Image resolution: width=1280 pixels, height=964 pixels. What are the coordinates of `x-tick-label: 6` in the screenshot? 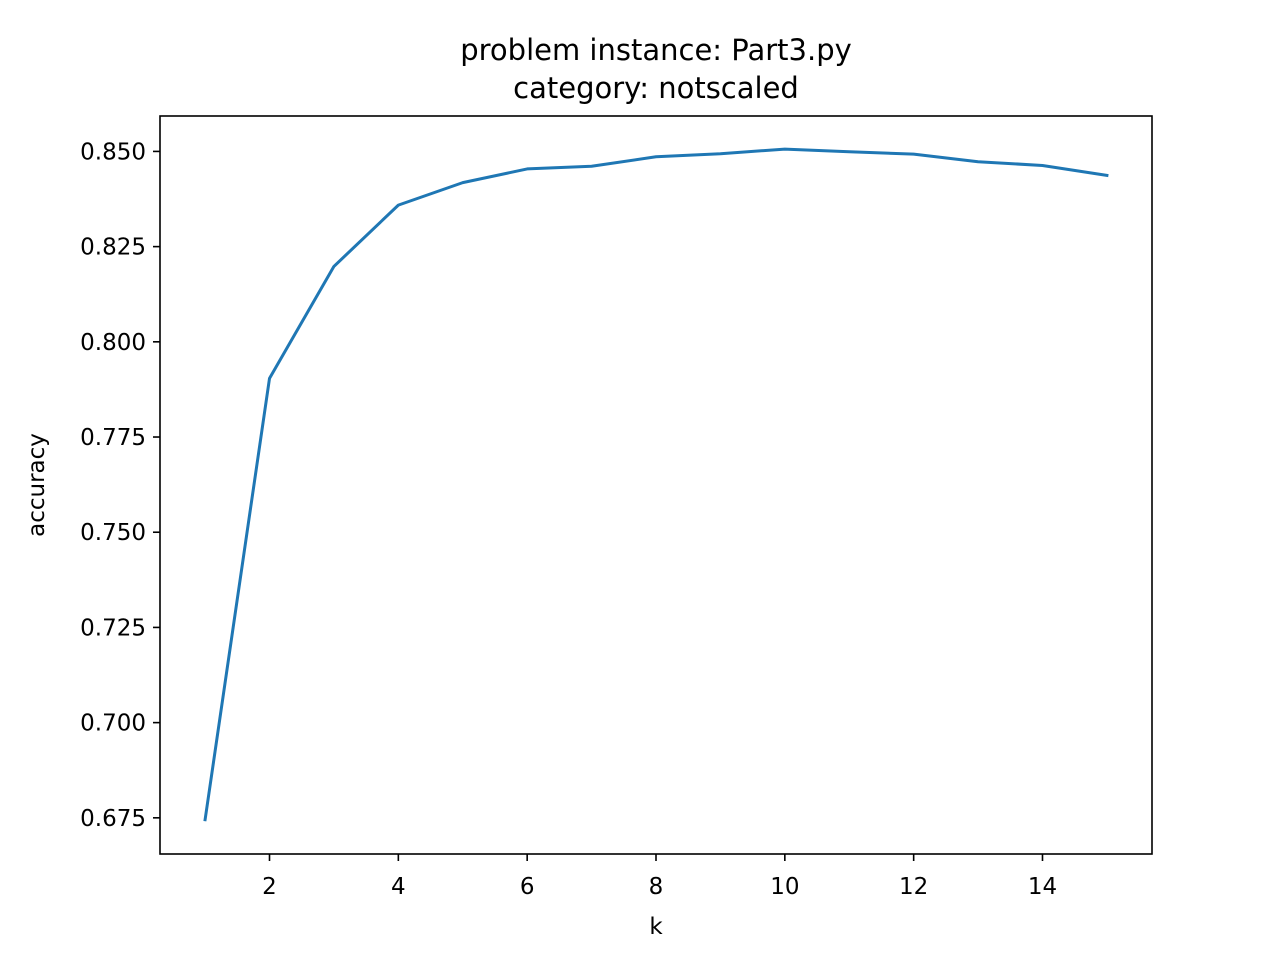 It's located at (527, 887).